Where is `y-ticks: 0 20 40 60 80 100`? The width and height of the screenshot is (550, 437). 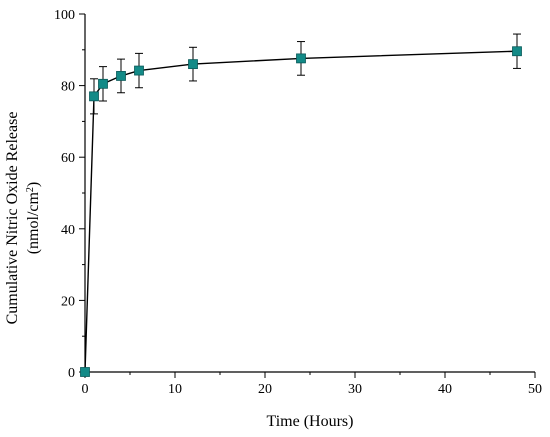
y-ticks: 0 20 40 60 80 100 is located at coordinates (69, 194).